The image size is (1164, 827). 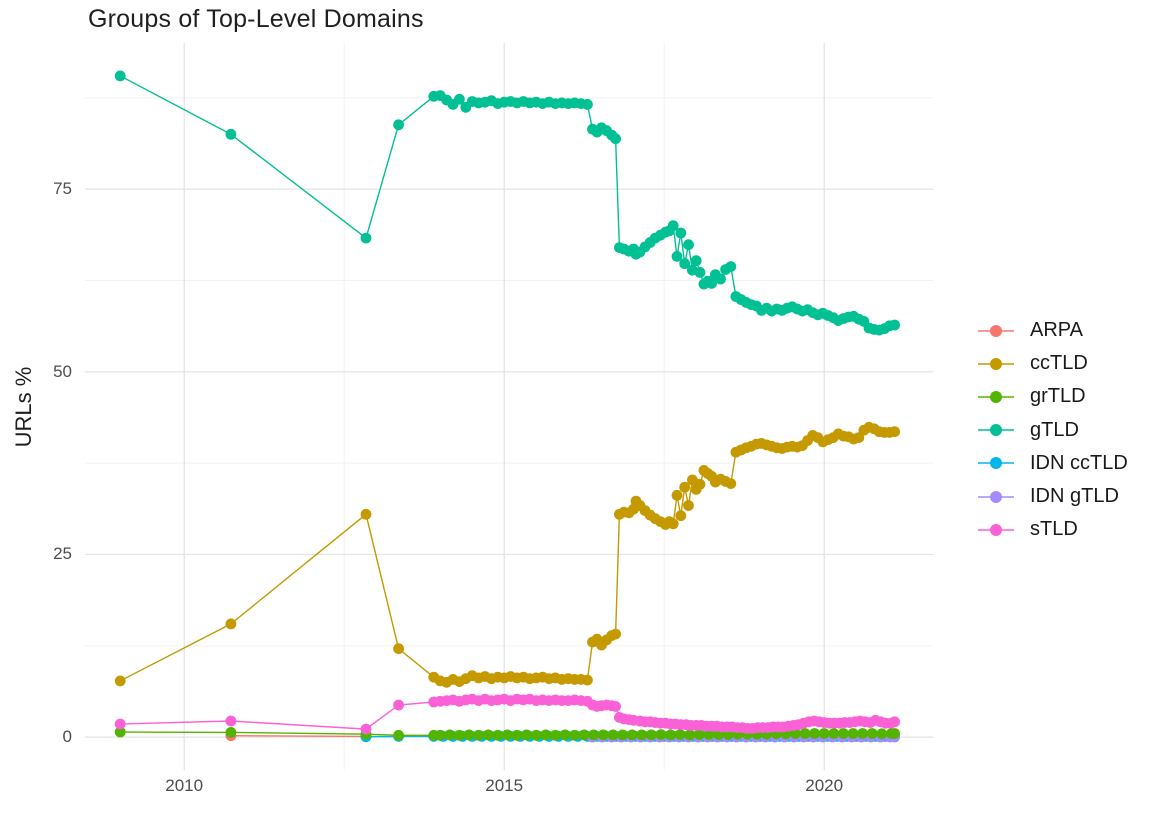 I want to click on legend-item-arpa: ARPA, so click(x=1052, y=330).